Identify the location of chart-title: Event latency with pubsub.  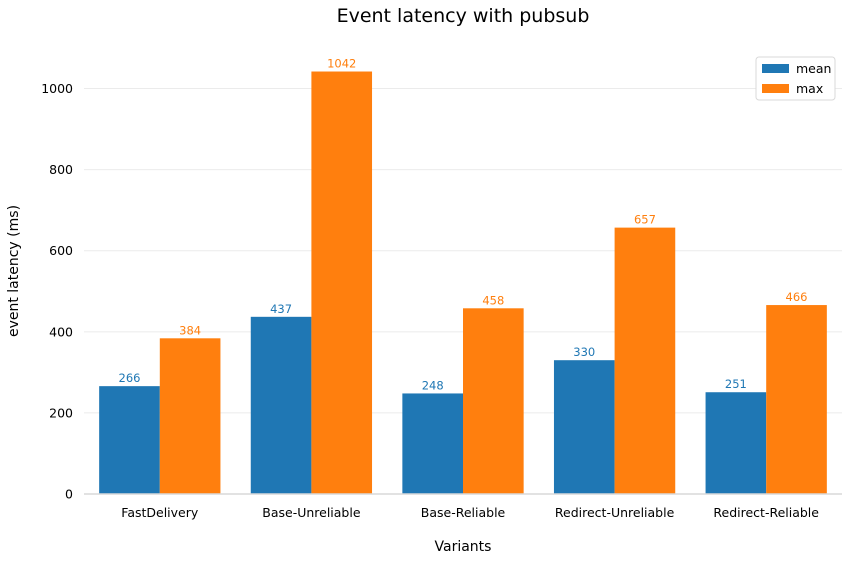
(463, 16).